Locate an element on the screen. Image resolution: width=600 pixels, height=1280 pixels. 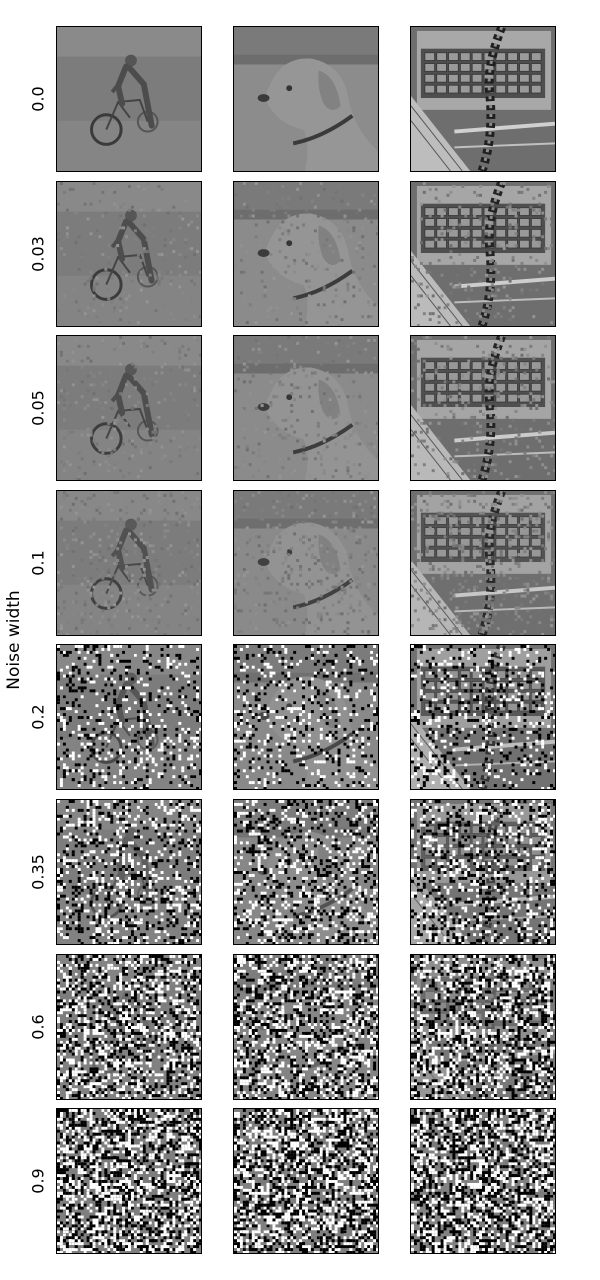
row-label-noise-4: 0.2 is located at coordinates (38, 717).